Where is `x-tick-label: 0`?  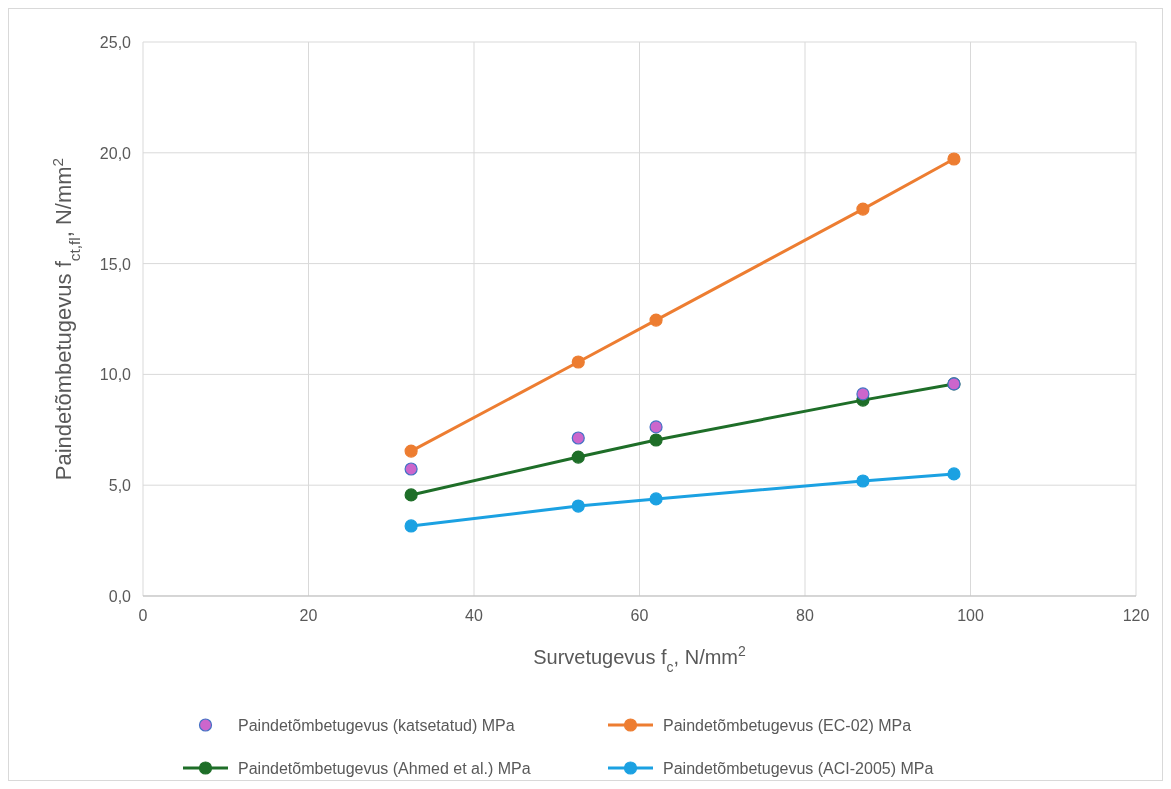
x-tick-label: 0 is located at coordinates (143, 615).